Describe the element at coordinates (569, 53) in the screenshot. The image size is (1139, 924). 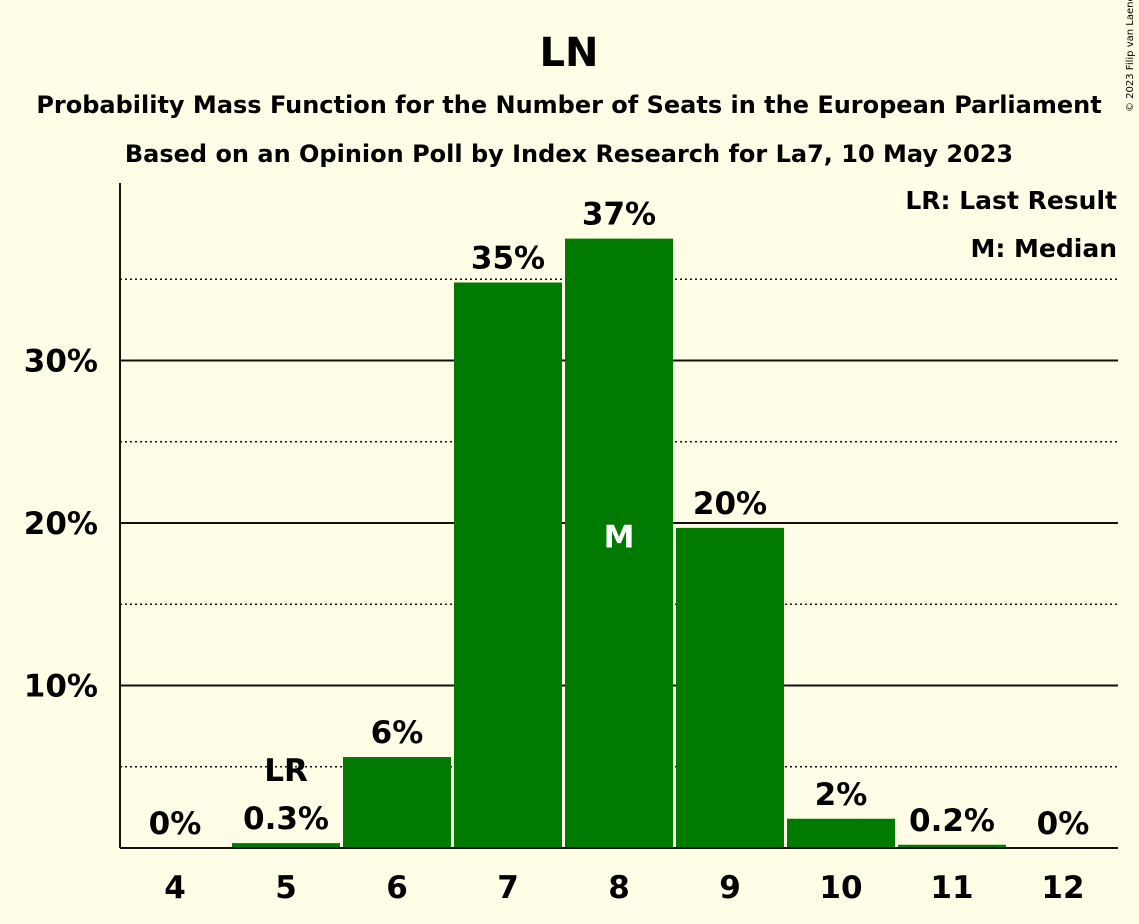
I see `chart-title: LN` at that location.